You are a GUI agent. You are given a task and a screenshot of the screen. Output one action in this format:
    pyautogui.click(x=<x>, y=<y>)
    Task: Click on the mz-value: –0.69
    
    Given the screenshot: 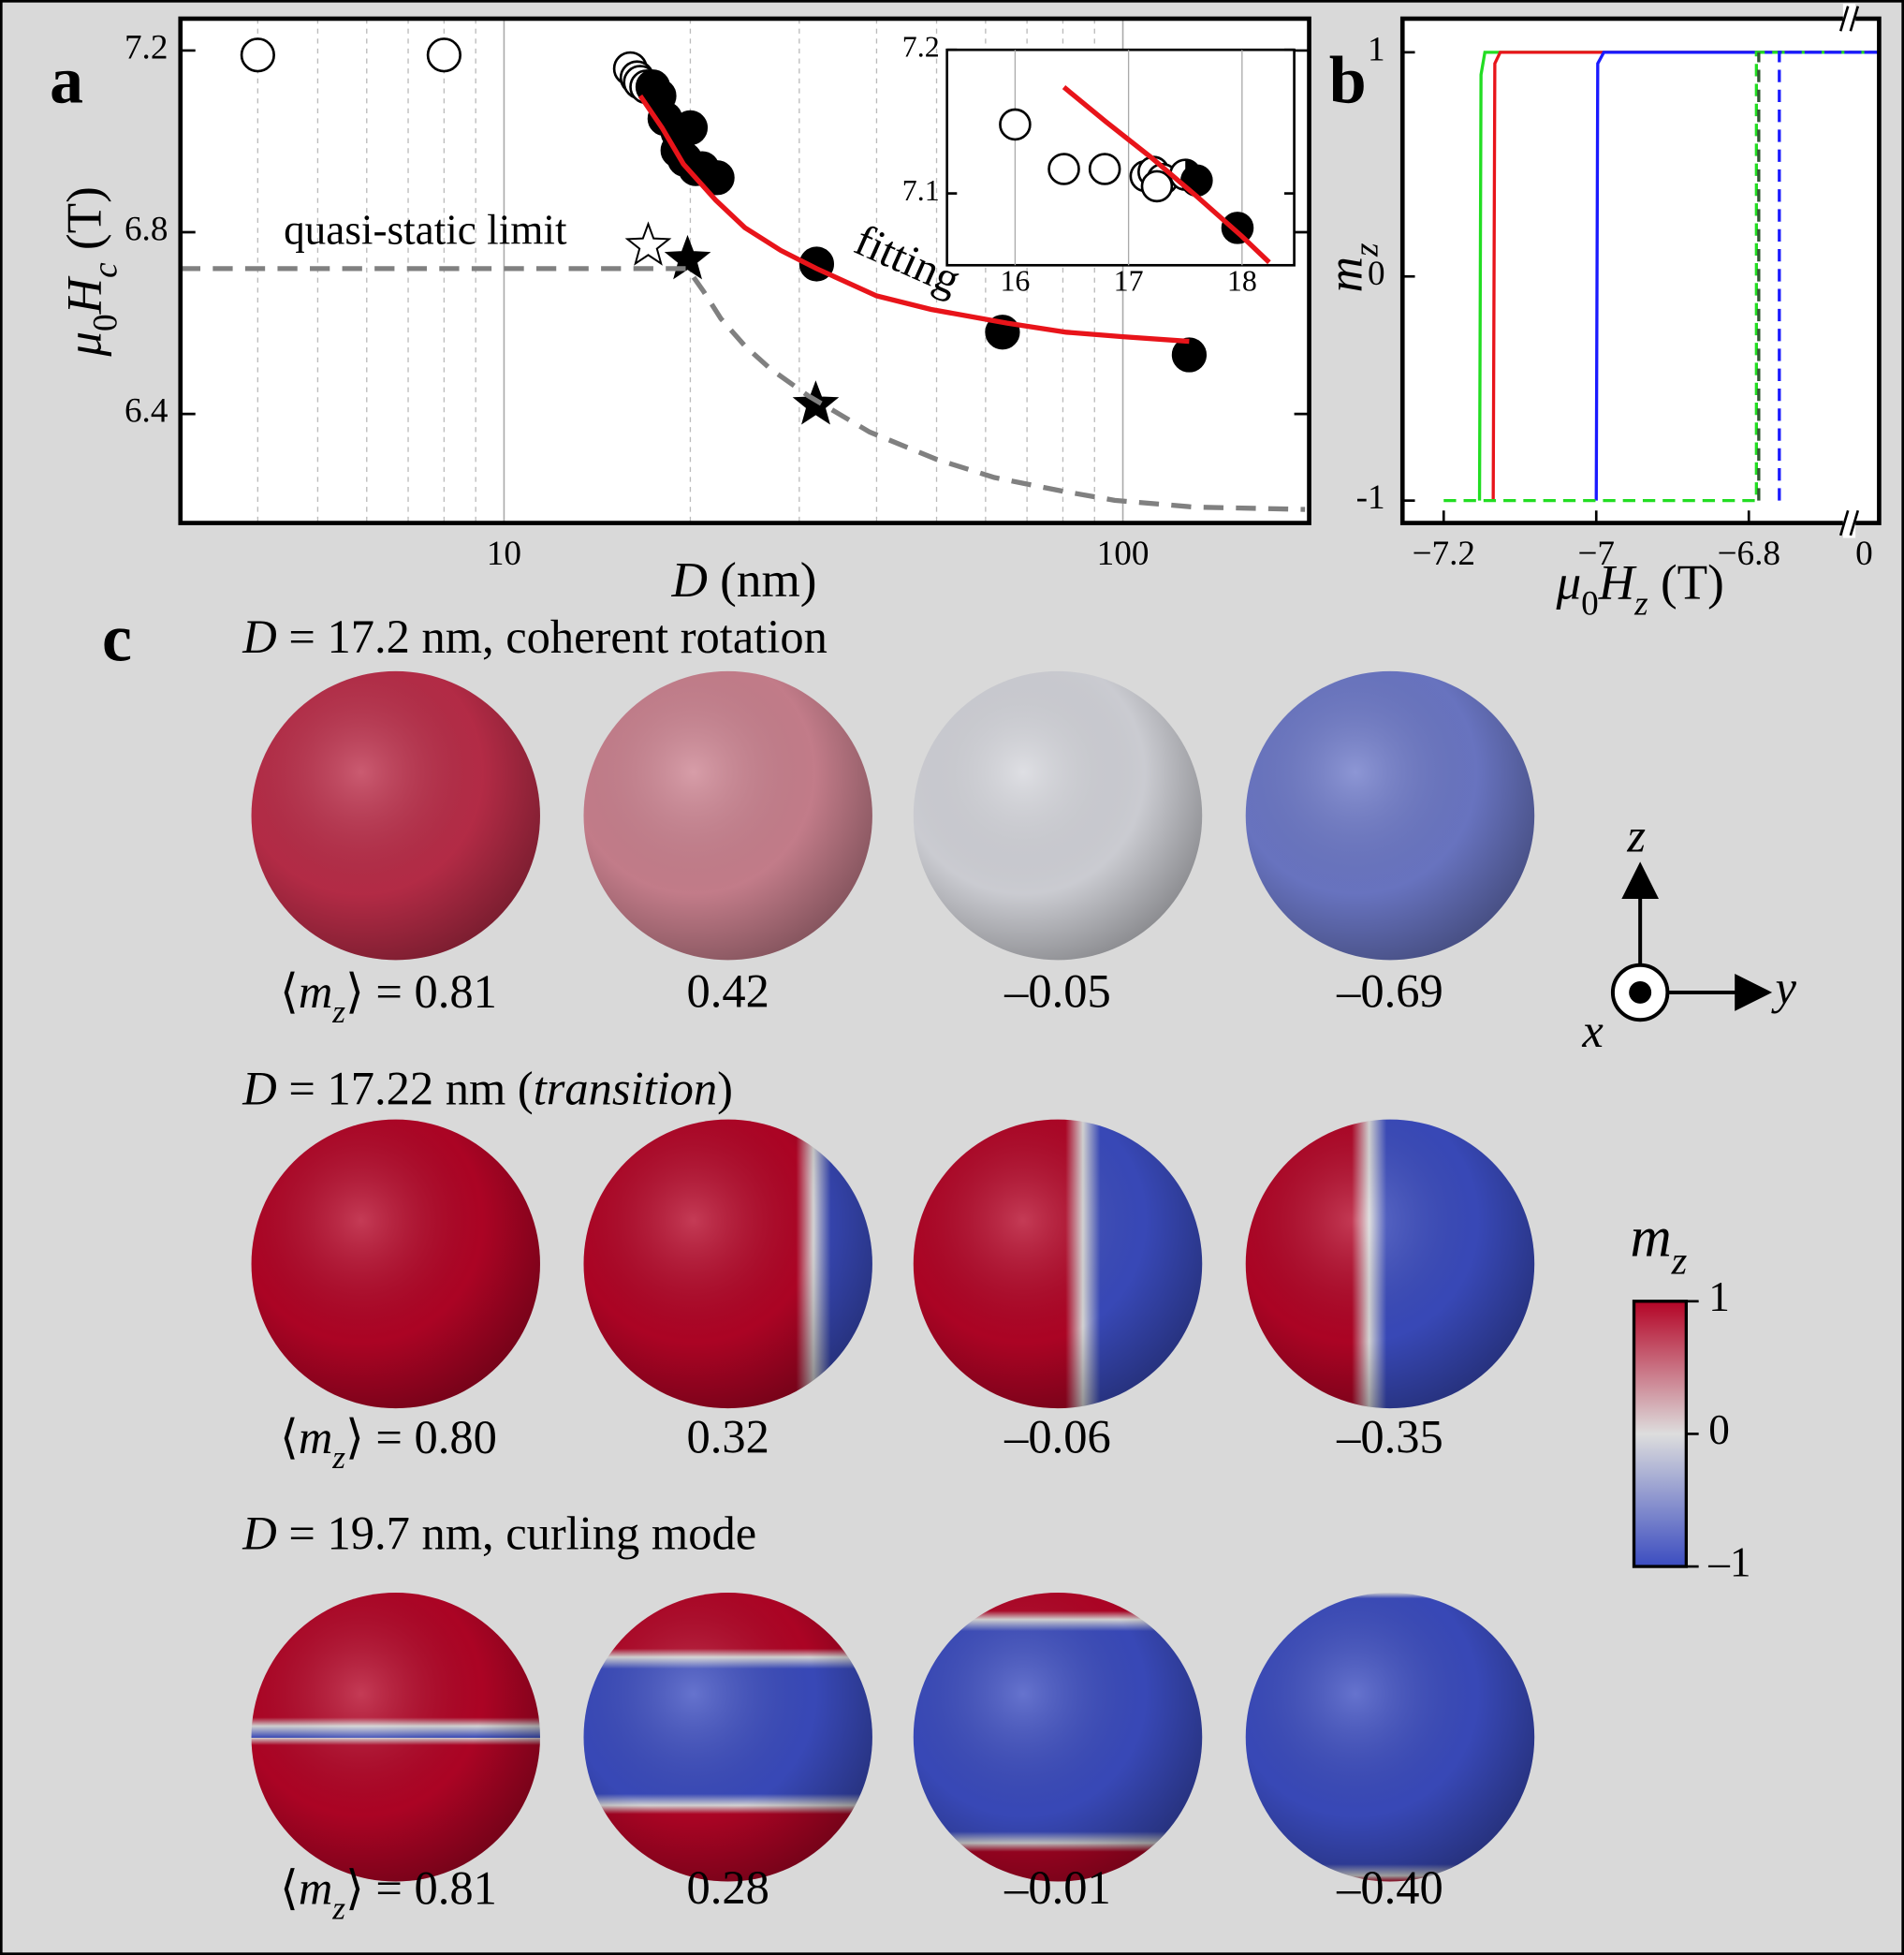 What is the action you would take?
    pyautogui.click(x=1389, y=991)
    